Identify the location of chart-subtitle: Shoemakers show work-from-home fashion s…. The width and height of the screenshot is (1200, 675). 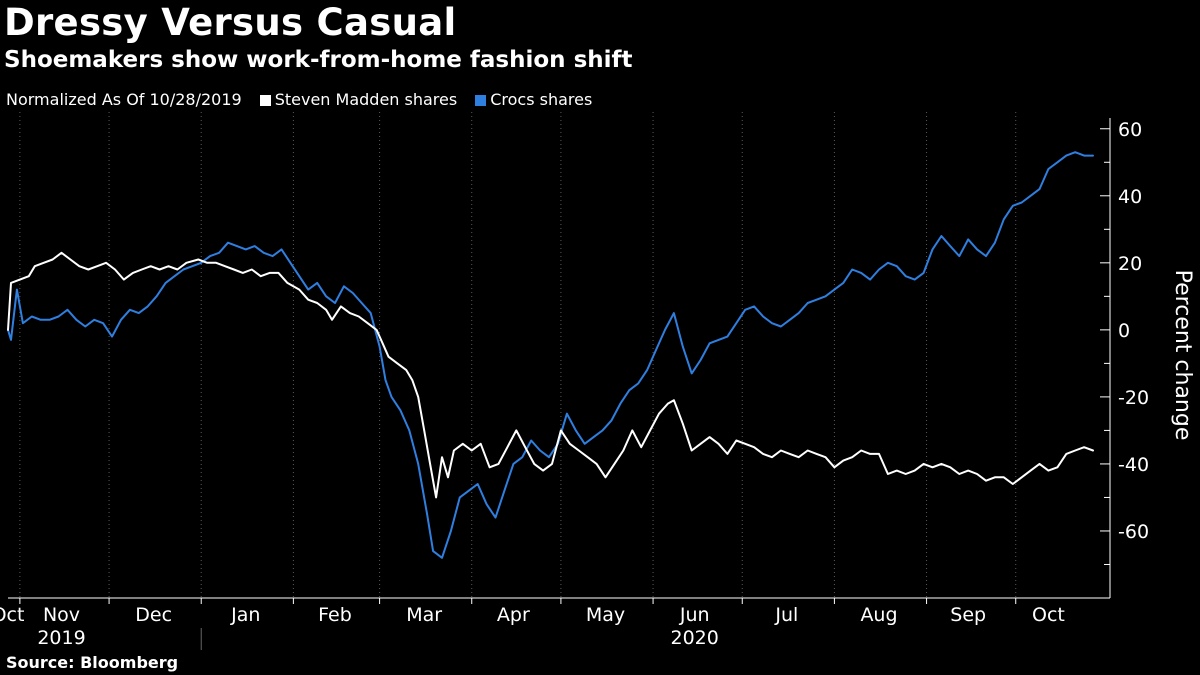
(318, 60).